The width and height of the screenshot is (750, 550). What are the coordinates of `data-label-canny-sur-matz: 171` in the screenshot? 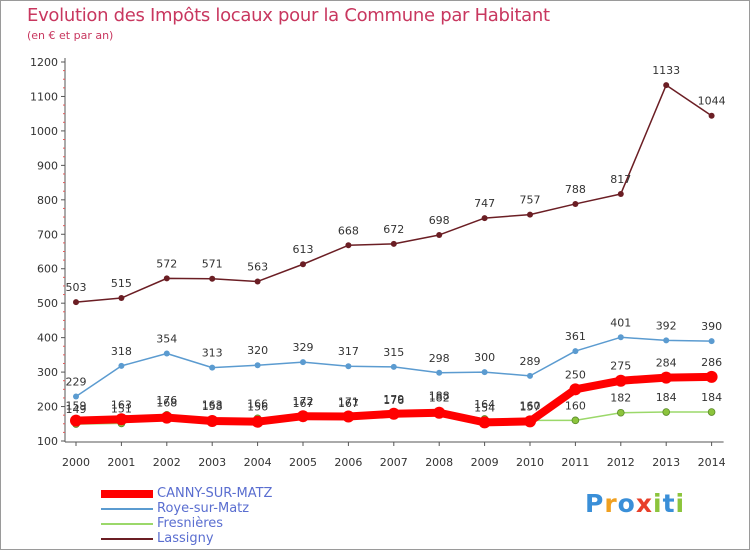 It's located at (348, 402).